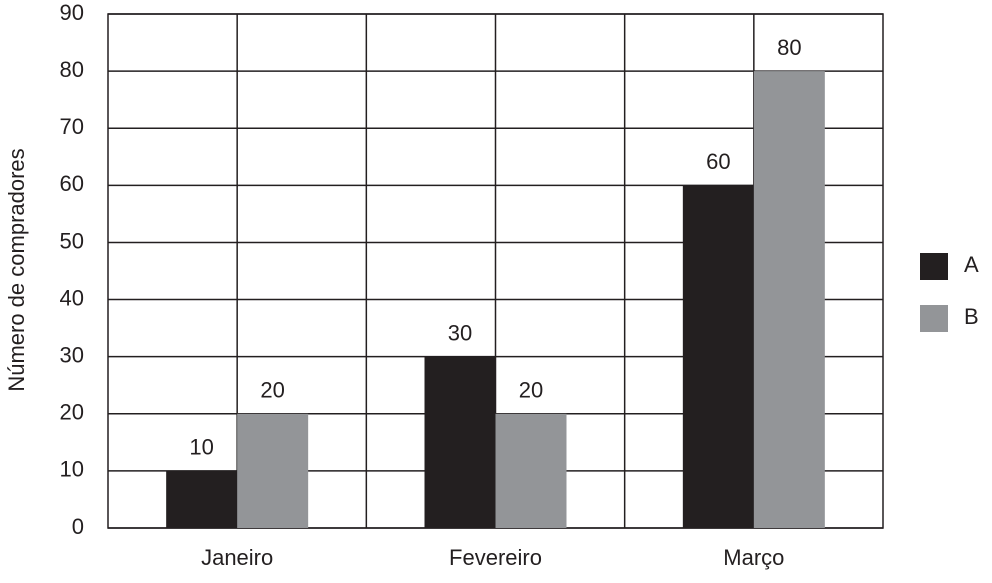 This screenshot has width=992, height=583. What do you see at coordinates (495, 557) in the screenshot?
I see `x-tick-label: Fevereiro` at bounding box center [495, 557].